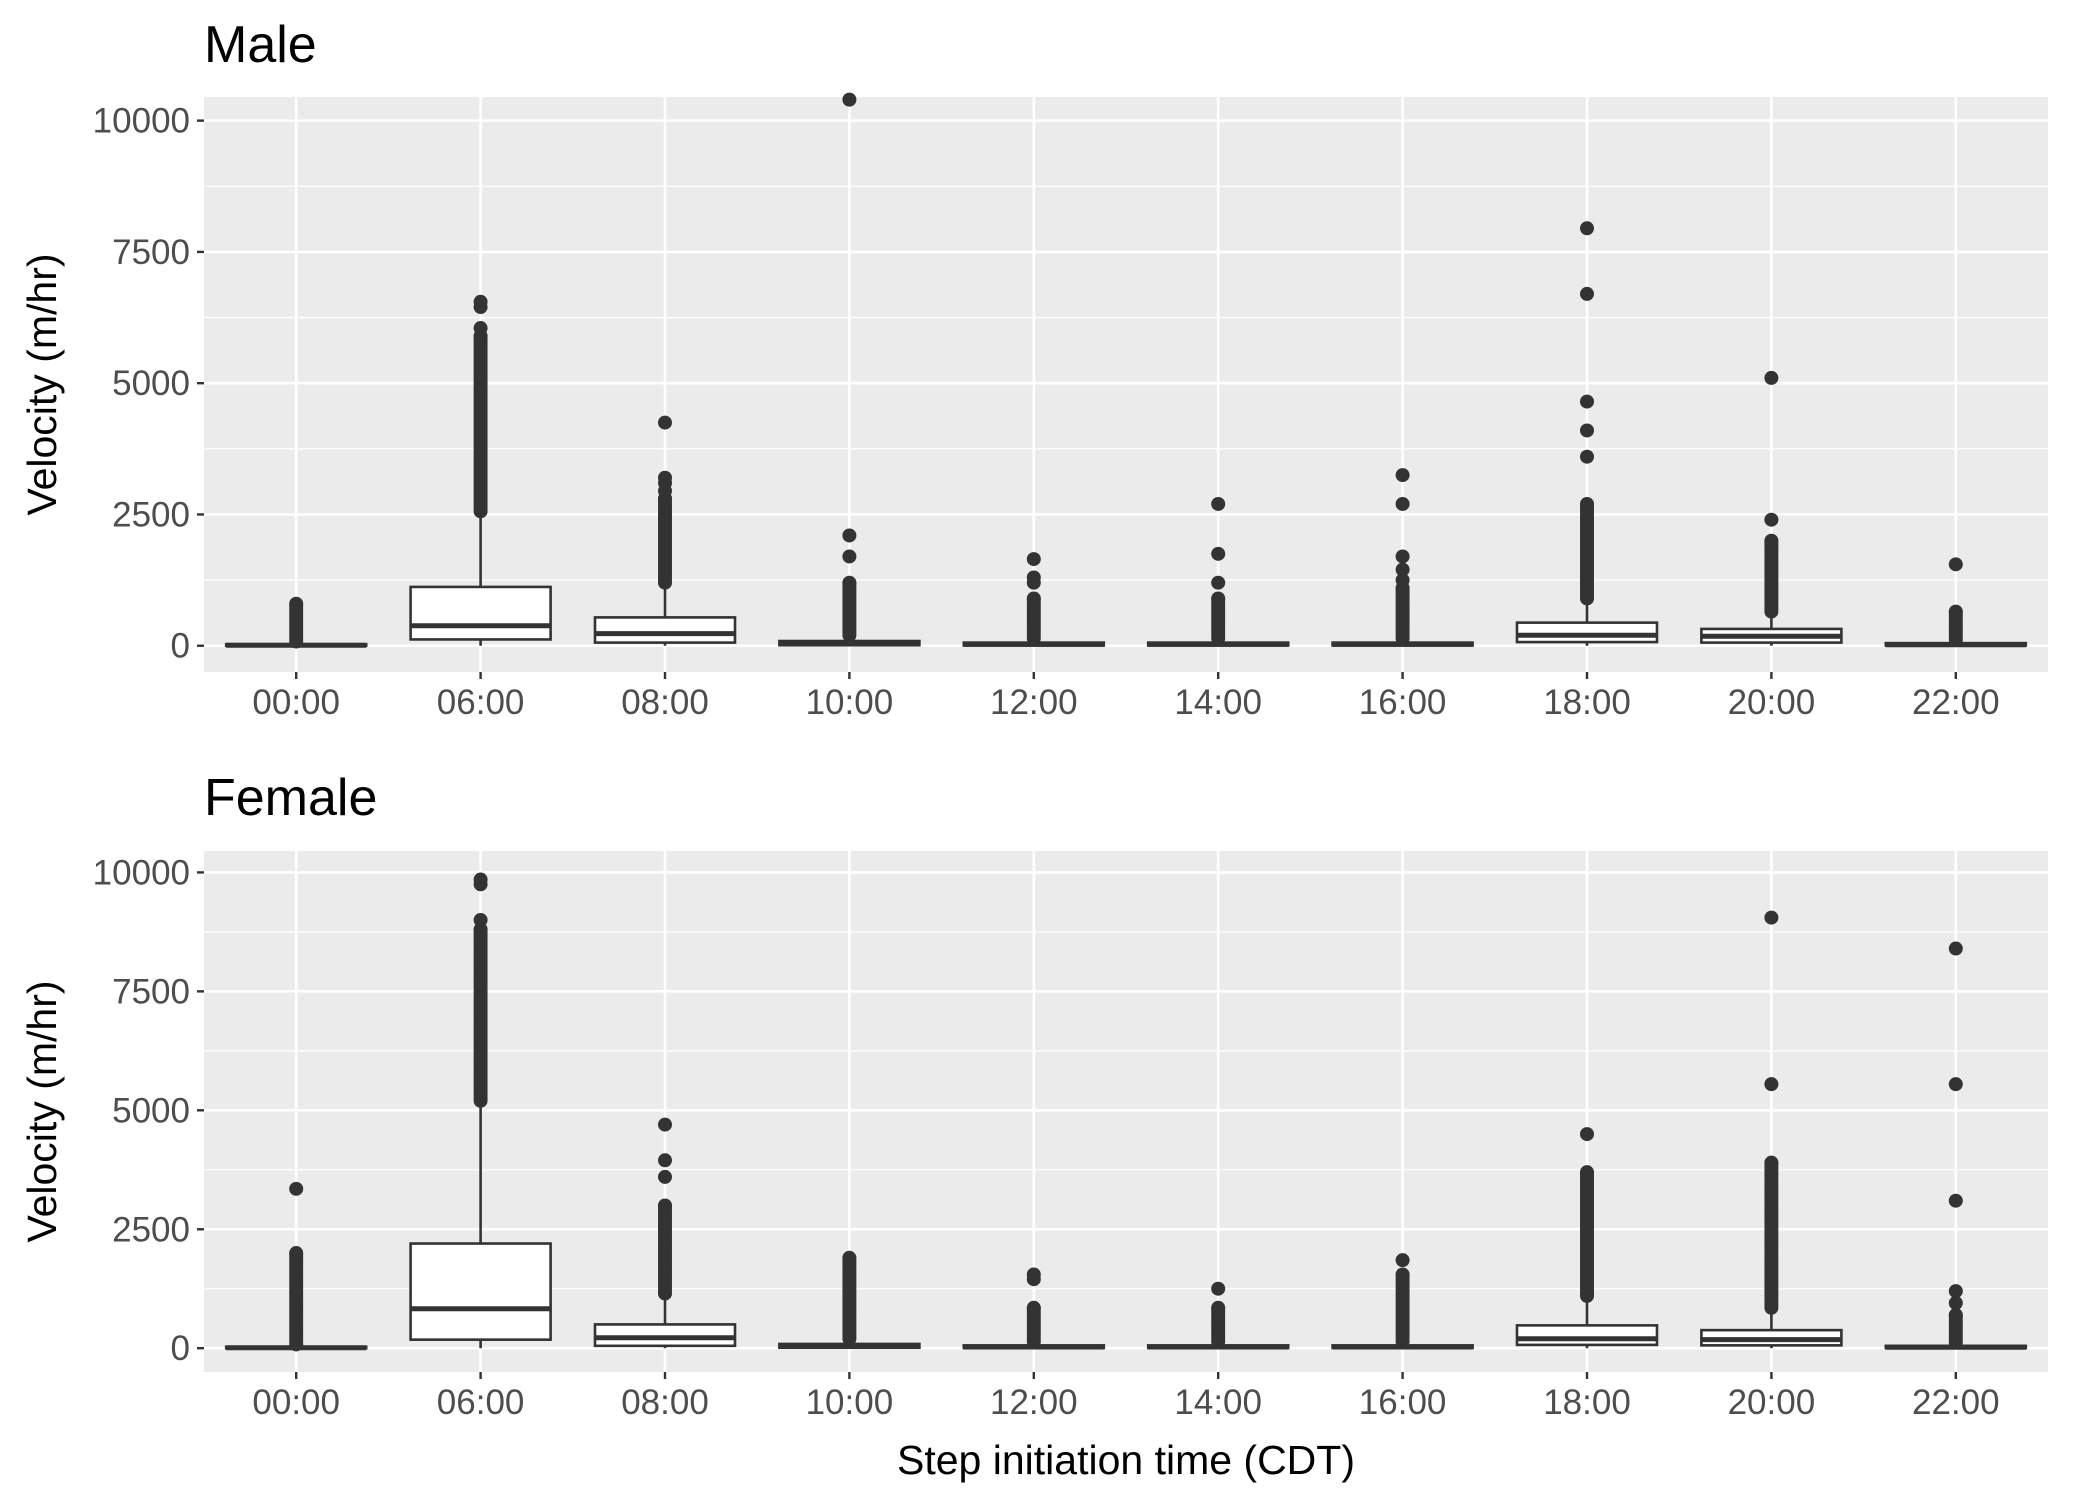 The height and width of the screenshot is (1500, 2100). I want to click on x-axis-label: Step initiation time (CDT), so click(1126, 1460).